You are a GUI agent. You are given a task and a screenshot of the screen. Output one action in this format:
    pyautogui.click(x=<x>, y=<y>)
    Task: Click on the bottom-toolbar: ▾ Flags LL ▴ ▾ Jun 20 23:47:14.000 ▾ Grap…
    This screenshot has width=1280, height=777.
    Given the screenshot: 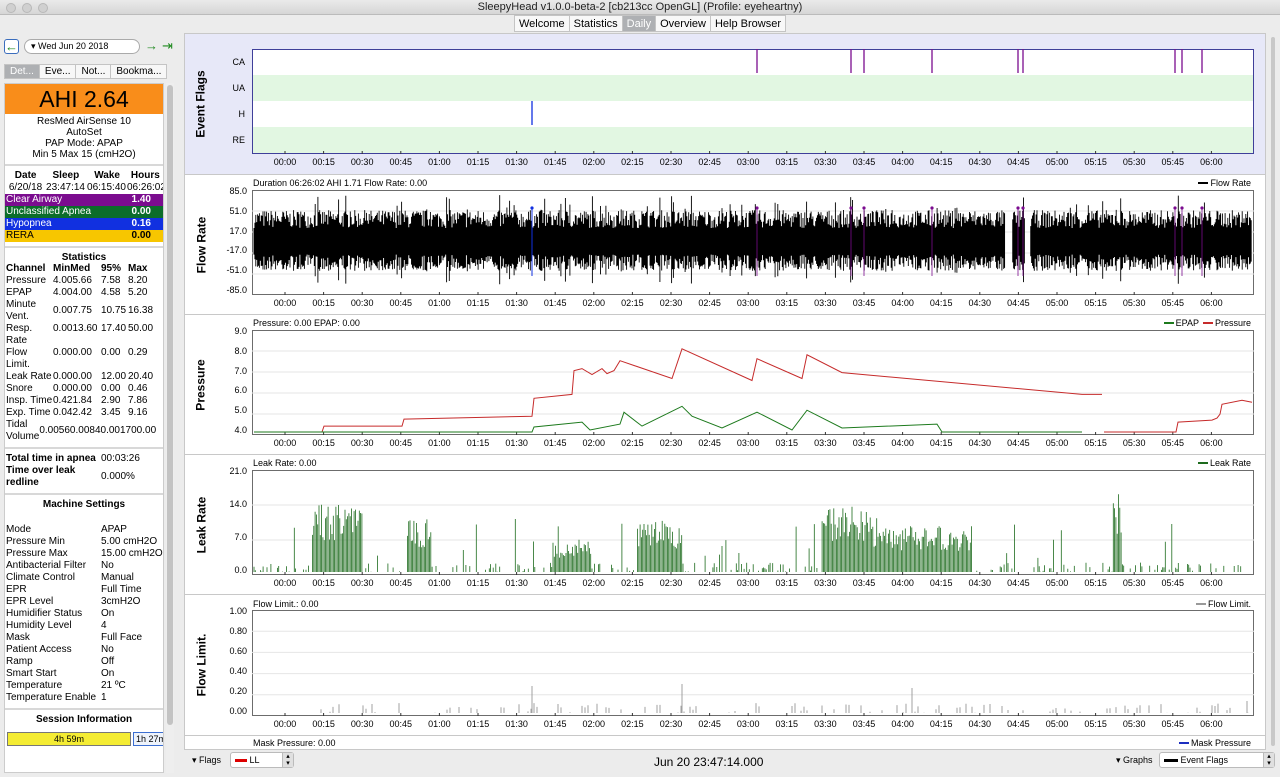 What is the action you would take?
    pyautogui.click(x=732, y=763)
    